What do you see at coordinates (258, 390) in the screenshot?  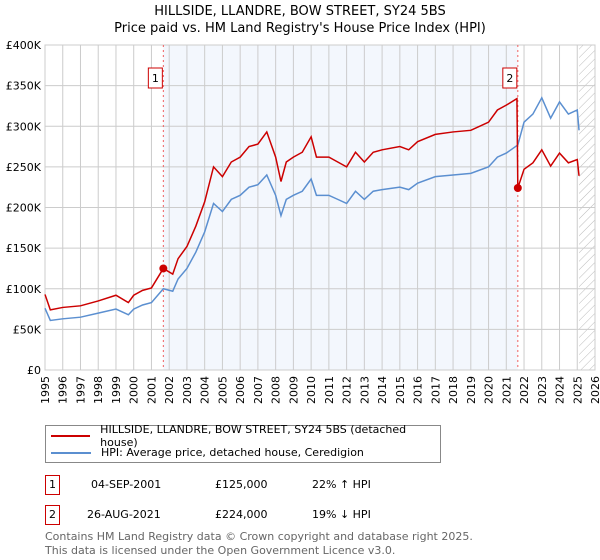 I see `x-tick-label: 2007` at bounding box center [258, 390].